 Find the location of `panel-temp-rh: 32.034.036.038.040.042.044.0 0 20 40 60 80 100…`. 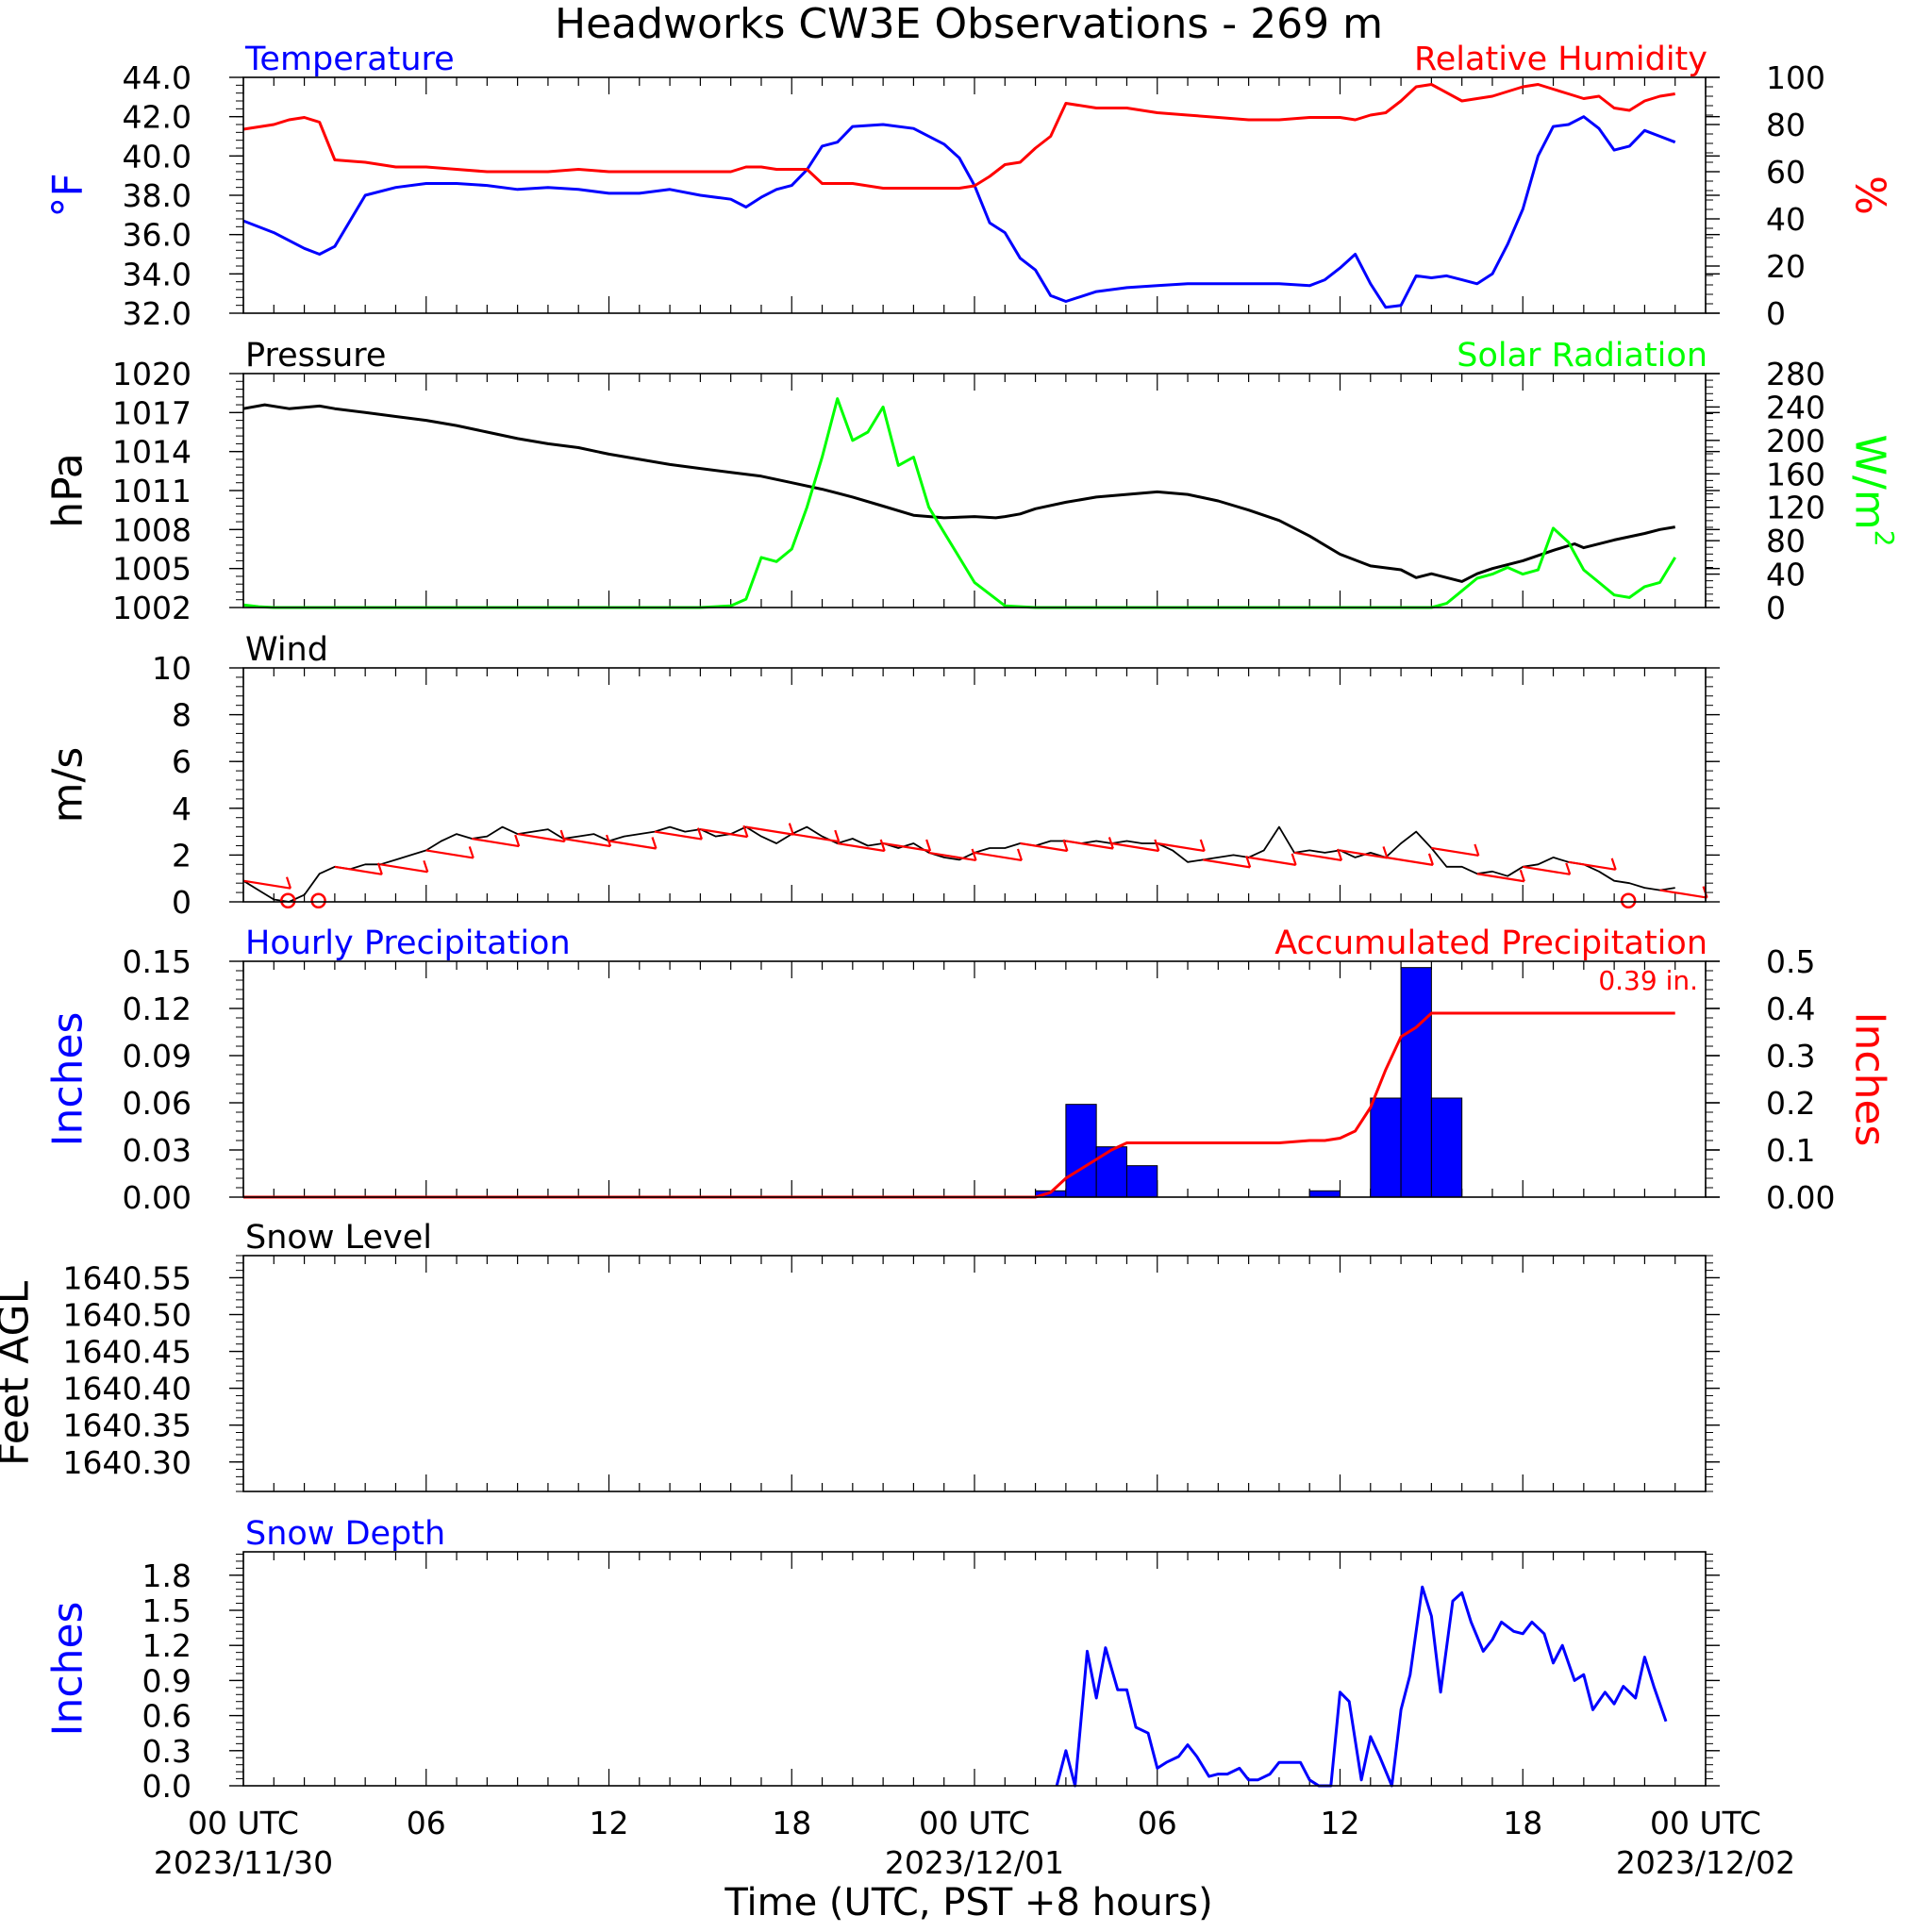

panel-temp-rh: 32.034.036.038.040.042.044.0 0 20 40 60 80 100… is located at coordinates (969, 186).